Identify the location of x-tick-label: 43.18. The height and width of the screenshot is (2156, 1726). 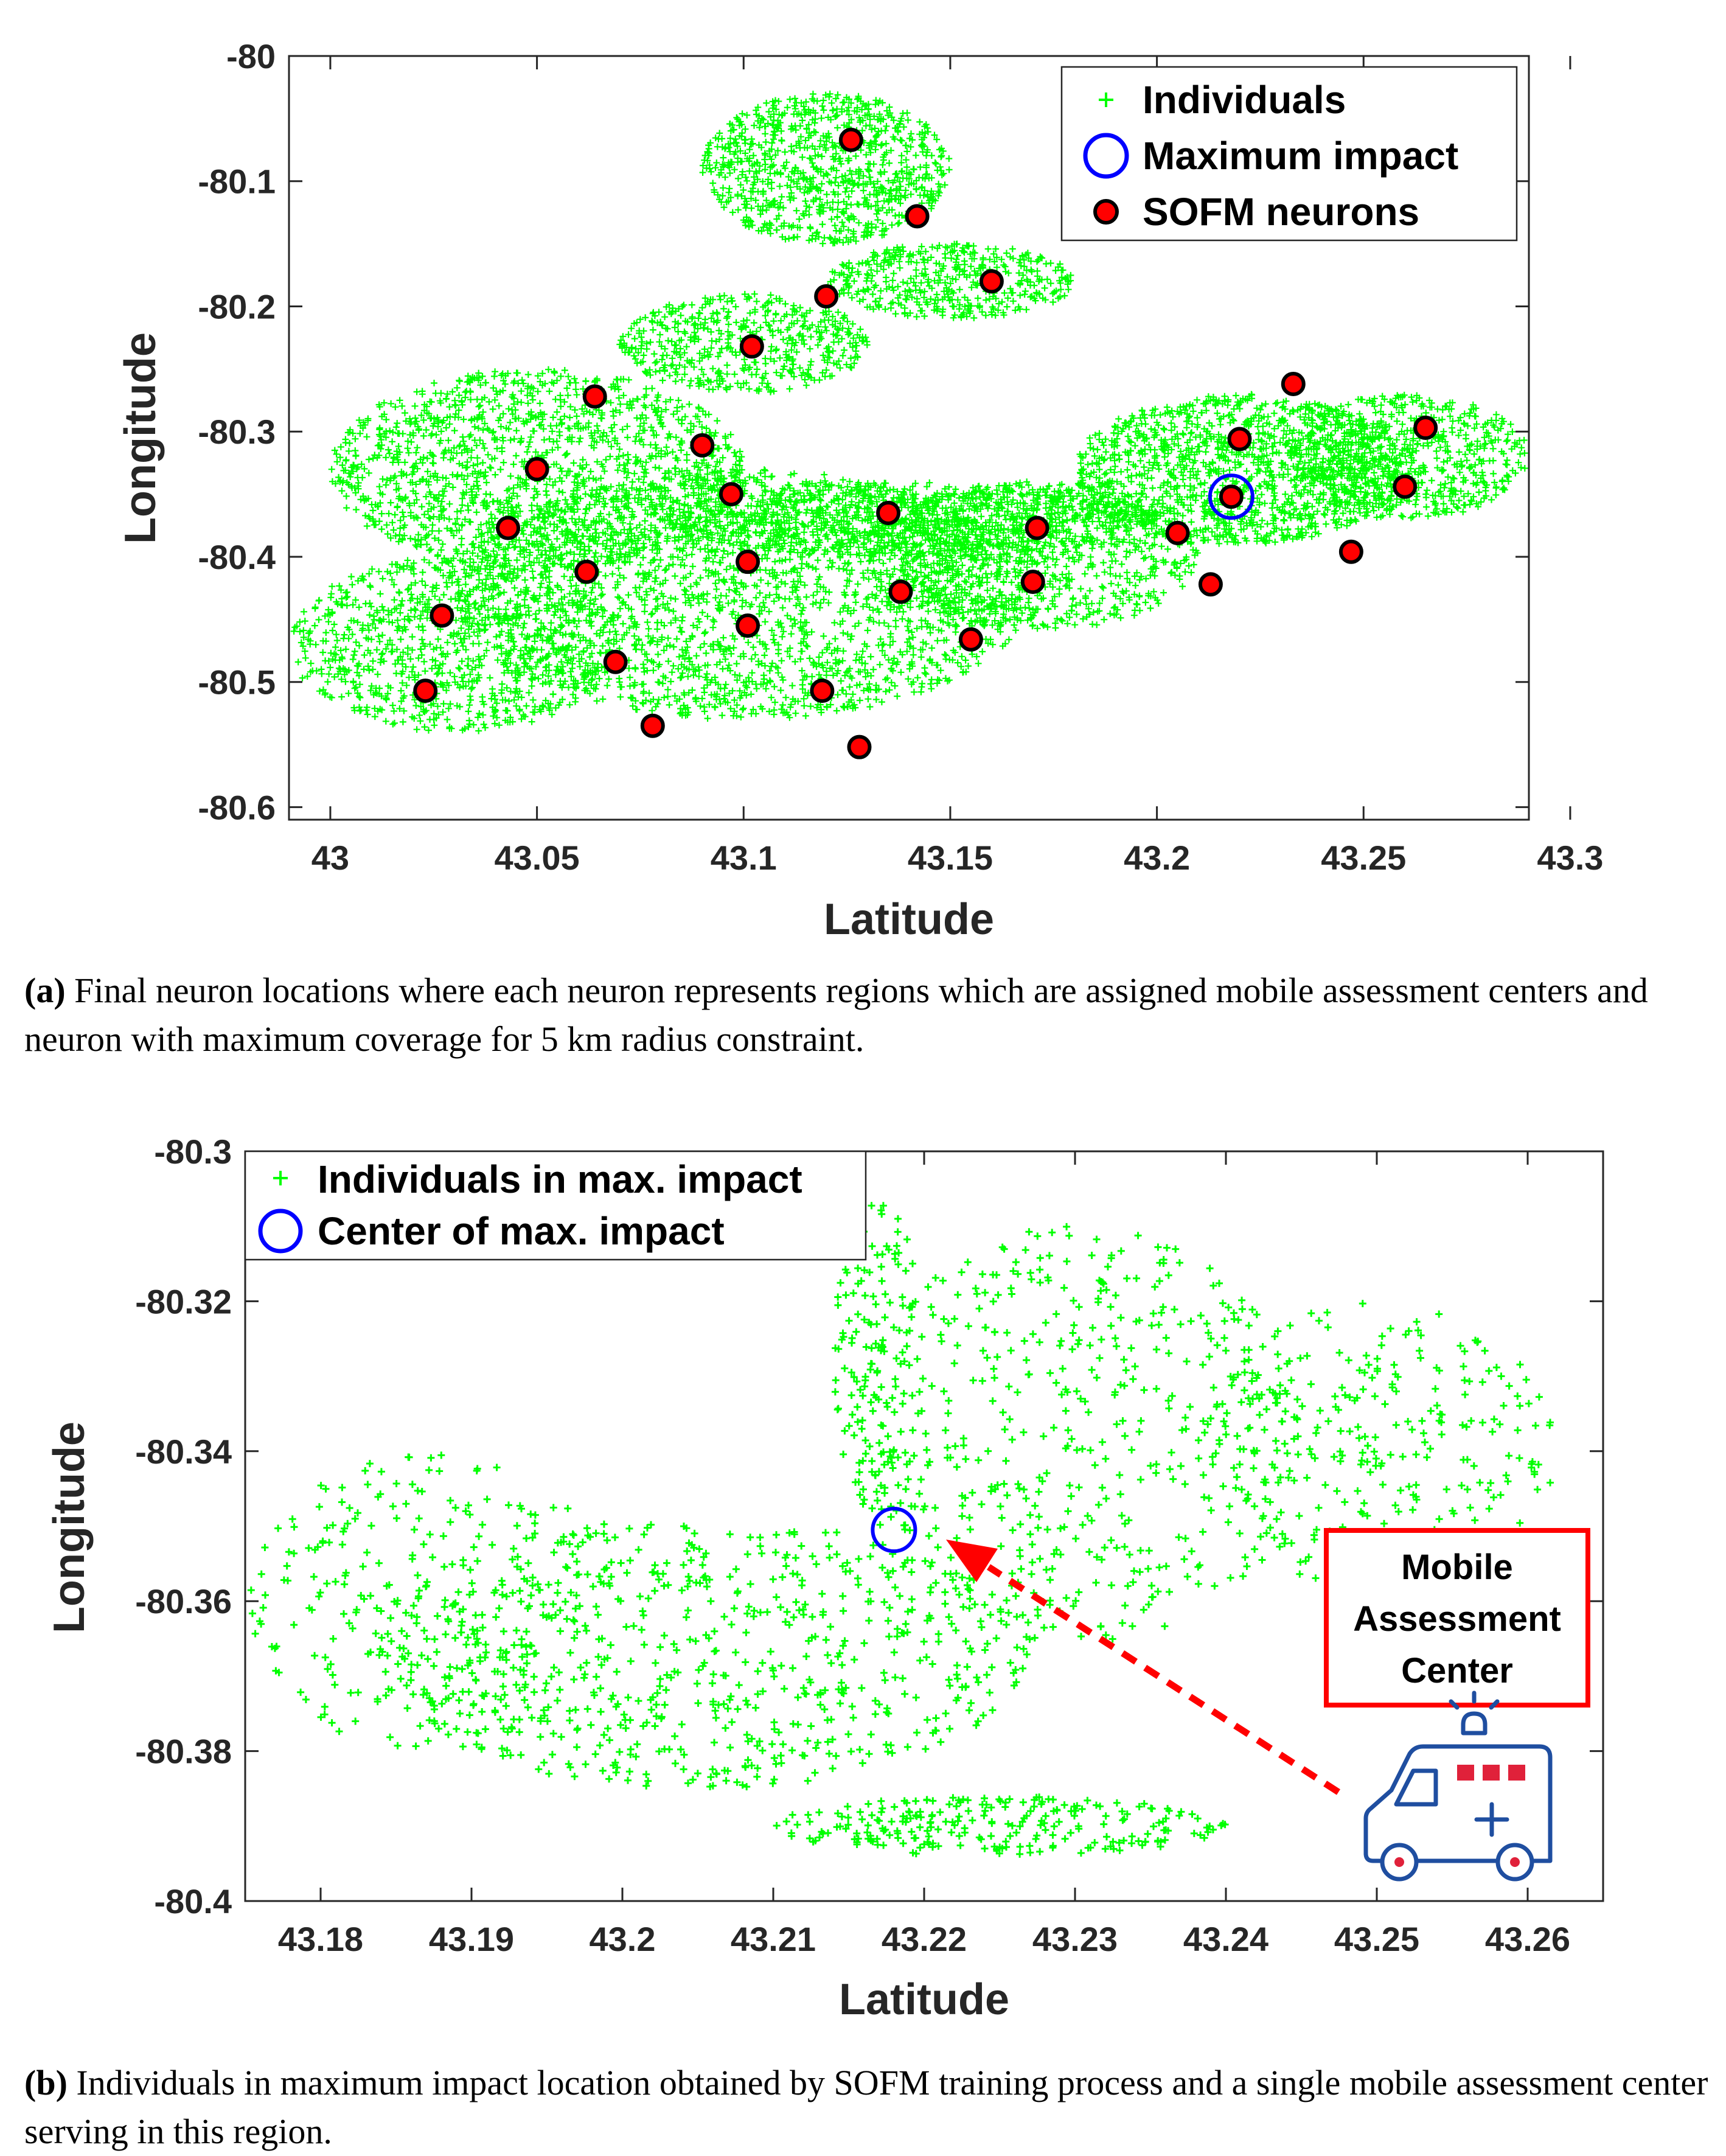
(320, 1939).